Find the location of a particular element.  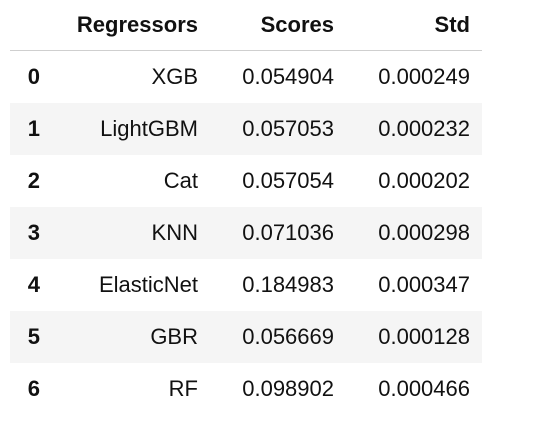

header-row: Regressors Scores Std is located at coordinates (246, 25).